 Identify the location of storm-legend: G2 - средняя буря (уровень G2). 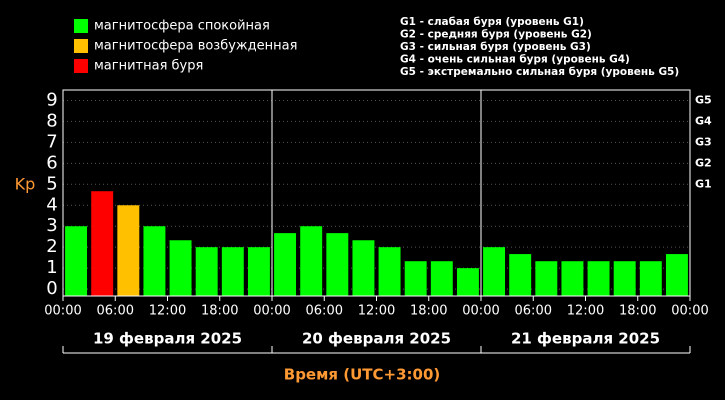
(496, 35).